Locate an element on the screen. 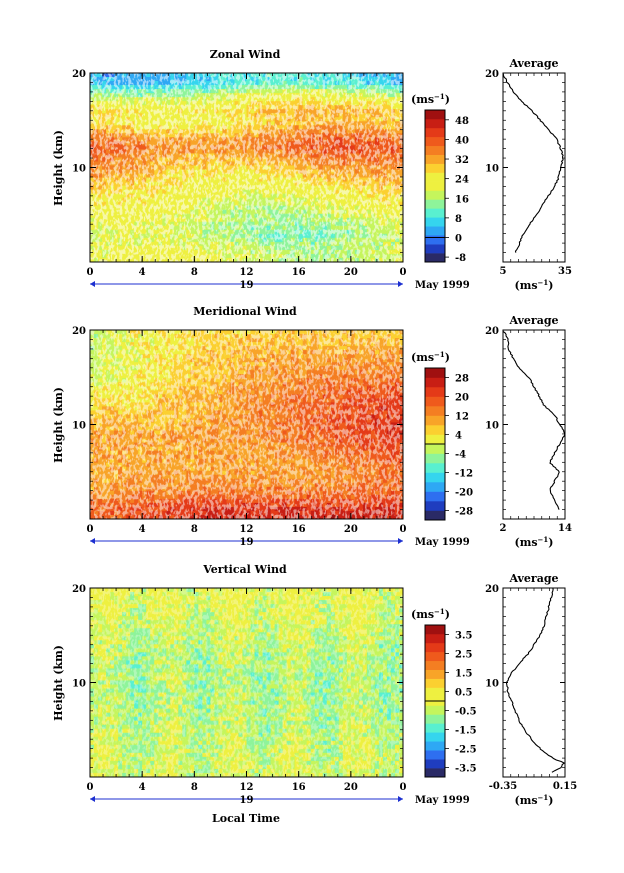 The height and width of the screenshot is (873, 624). x-tick-label: 20 is located at coordinates (351, 272).